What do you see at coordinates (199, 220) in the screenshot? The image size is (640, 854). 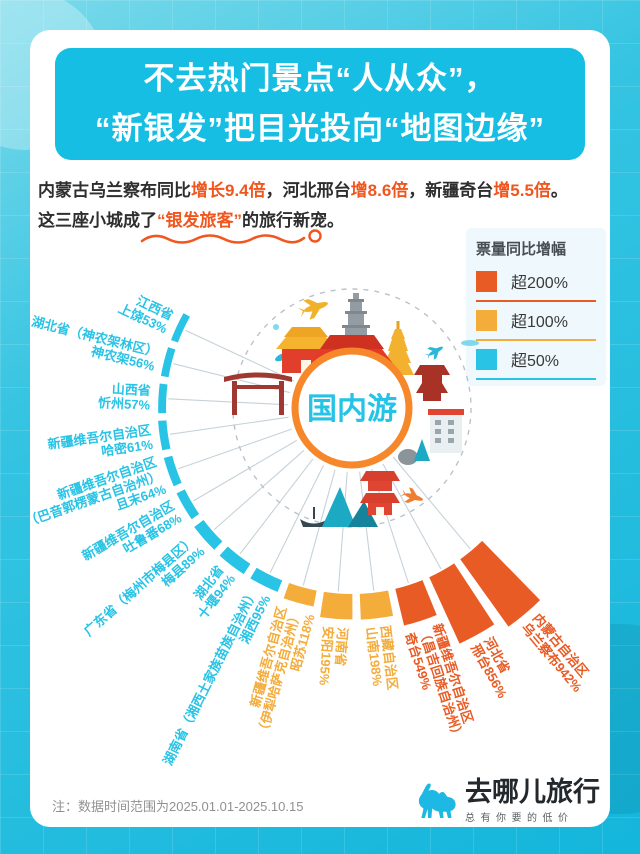 I see `intro-highlight: “银发旅客”` at bounding box center [199, 220].